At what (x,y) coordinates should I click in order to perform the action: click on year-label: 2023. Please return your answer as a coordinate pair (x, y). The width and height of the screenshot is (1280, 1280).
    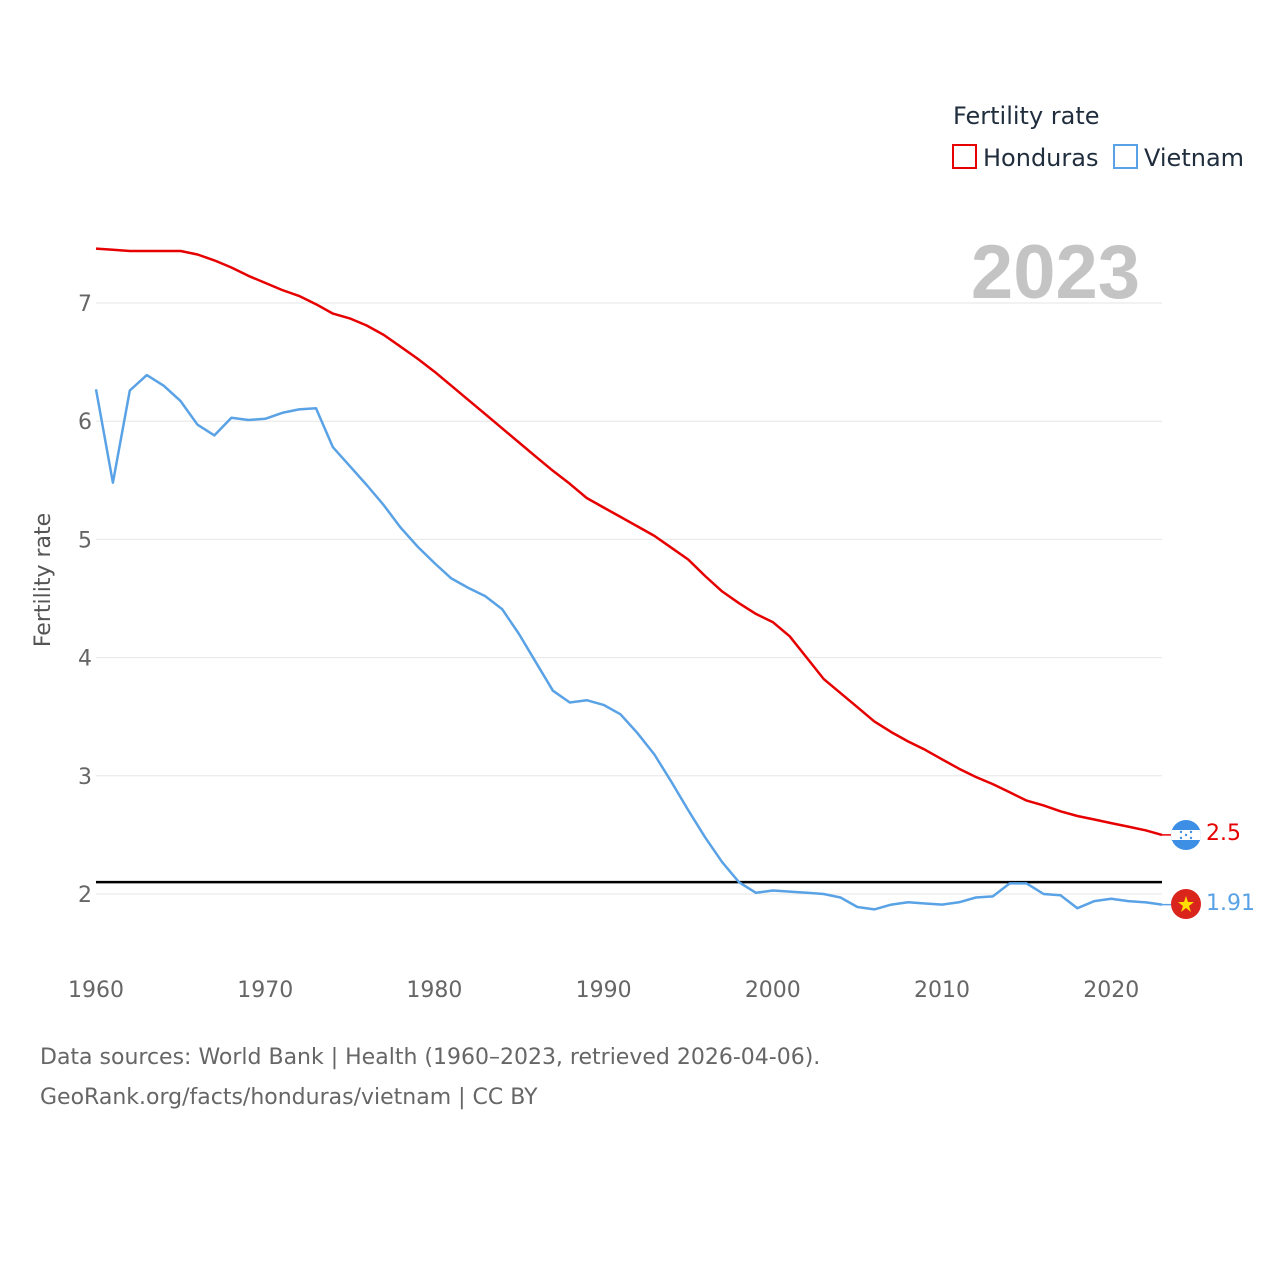
    Looking at the image, I should click on (1055, 272).